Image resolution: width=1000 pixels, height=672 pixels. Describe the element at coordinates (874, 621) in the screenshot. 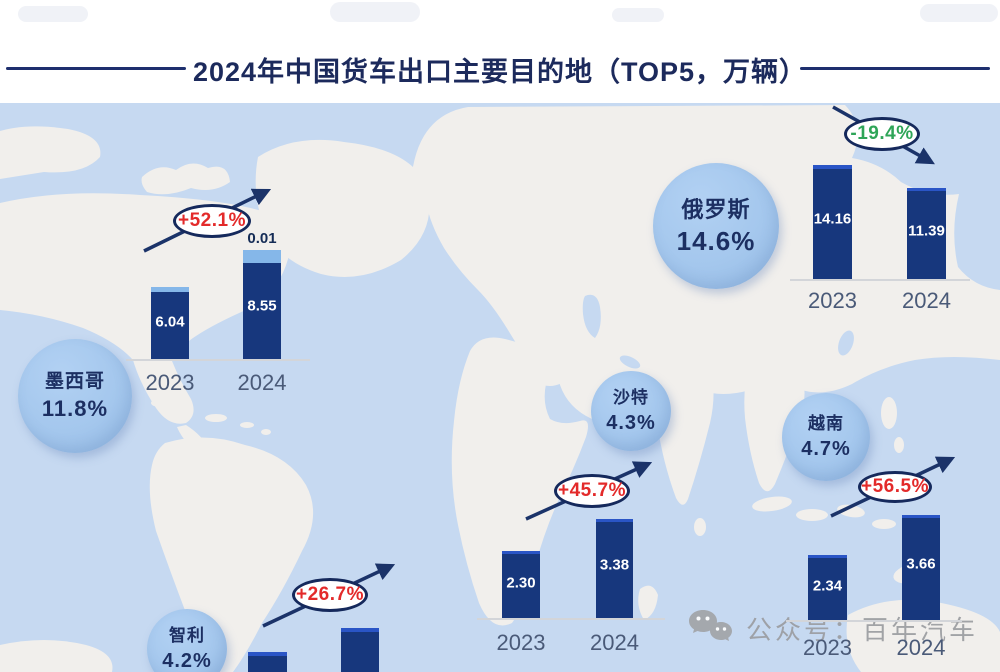

I see `axis-baseline-vietnam` at that location.